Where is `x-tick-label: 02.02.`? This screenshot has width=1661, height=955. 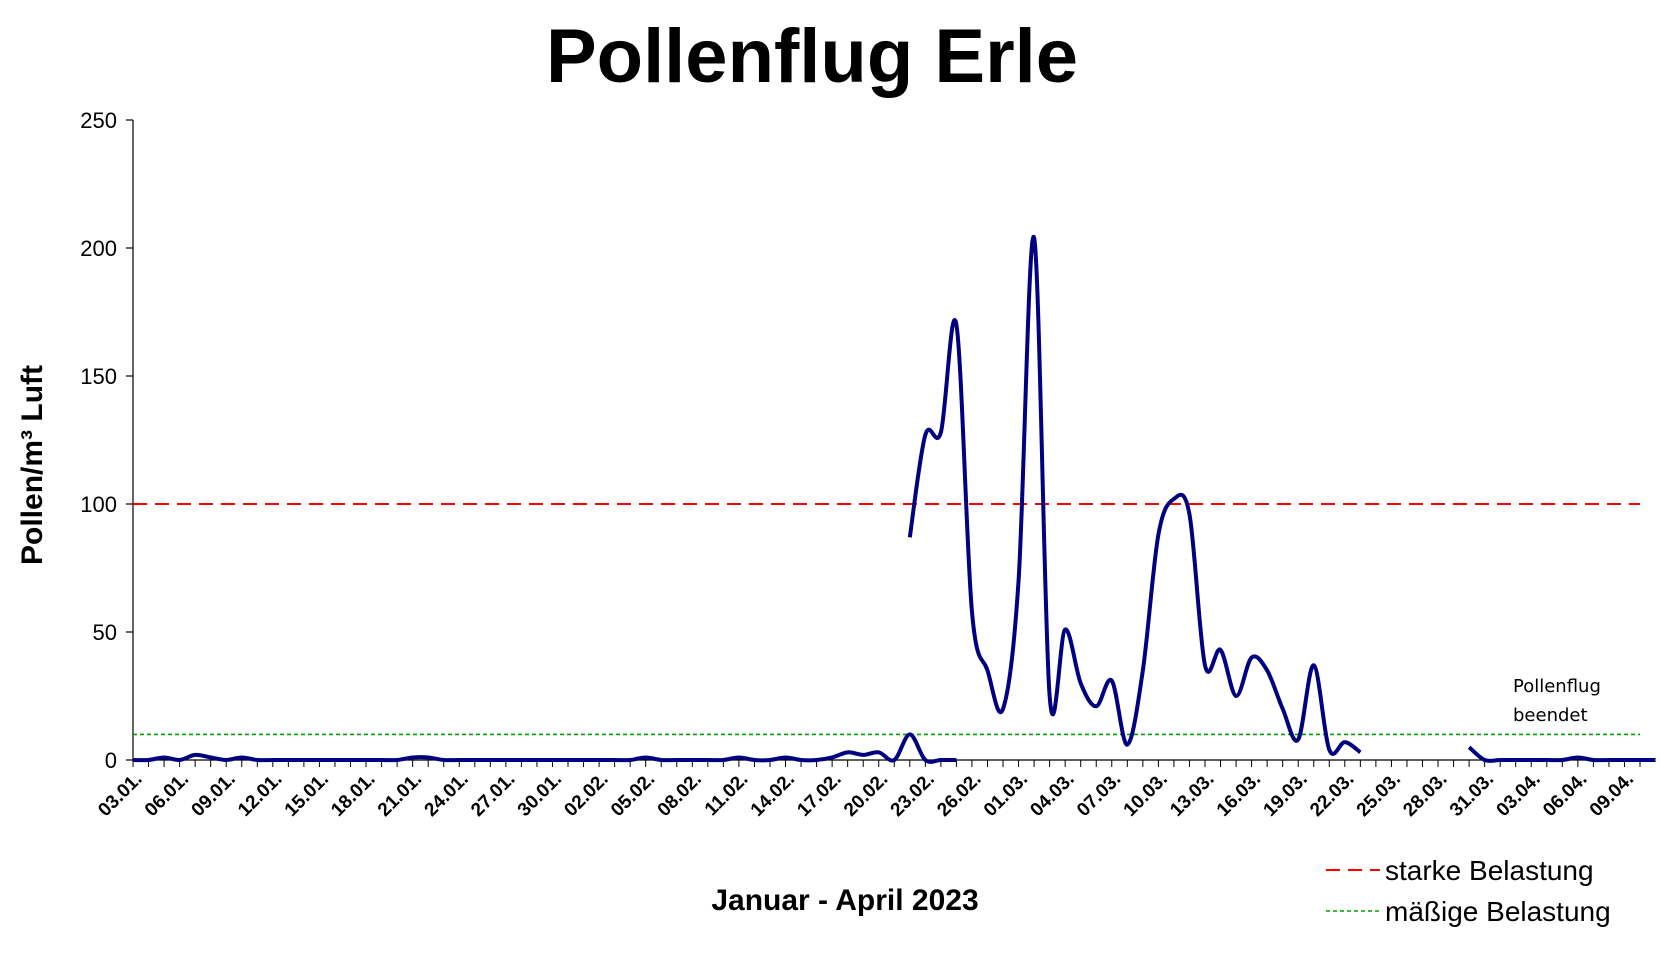
x-tick-label: 02.02. is located at coordinates (586, 795).